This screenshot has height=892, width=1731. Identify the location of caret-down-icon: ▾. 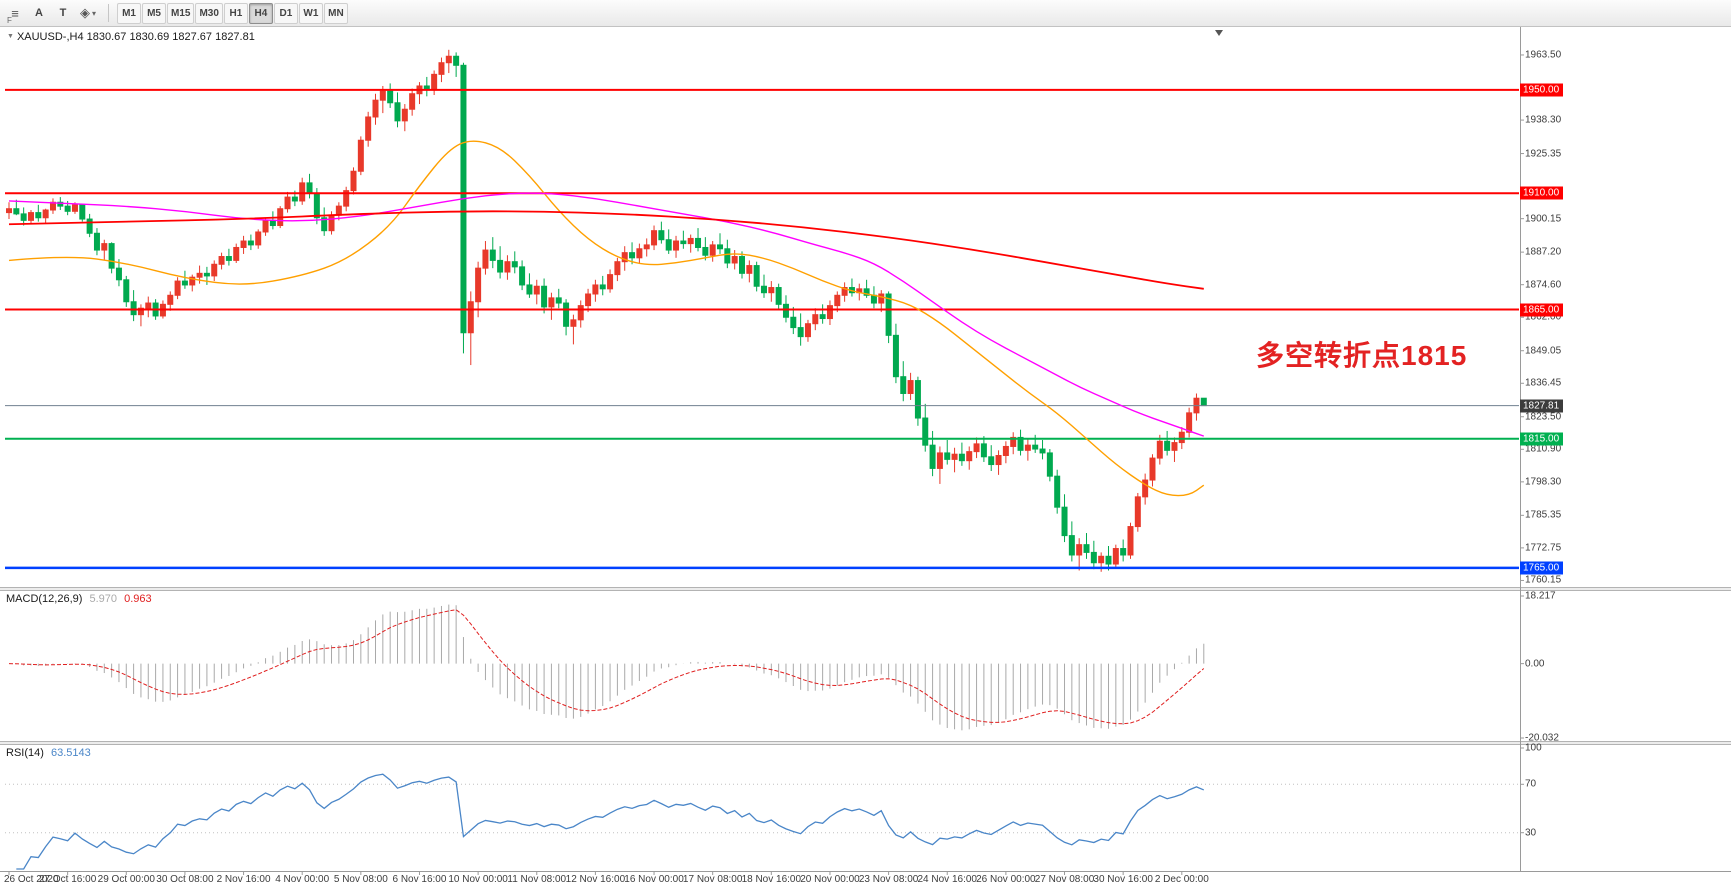
(94, 13).